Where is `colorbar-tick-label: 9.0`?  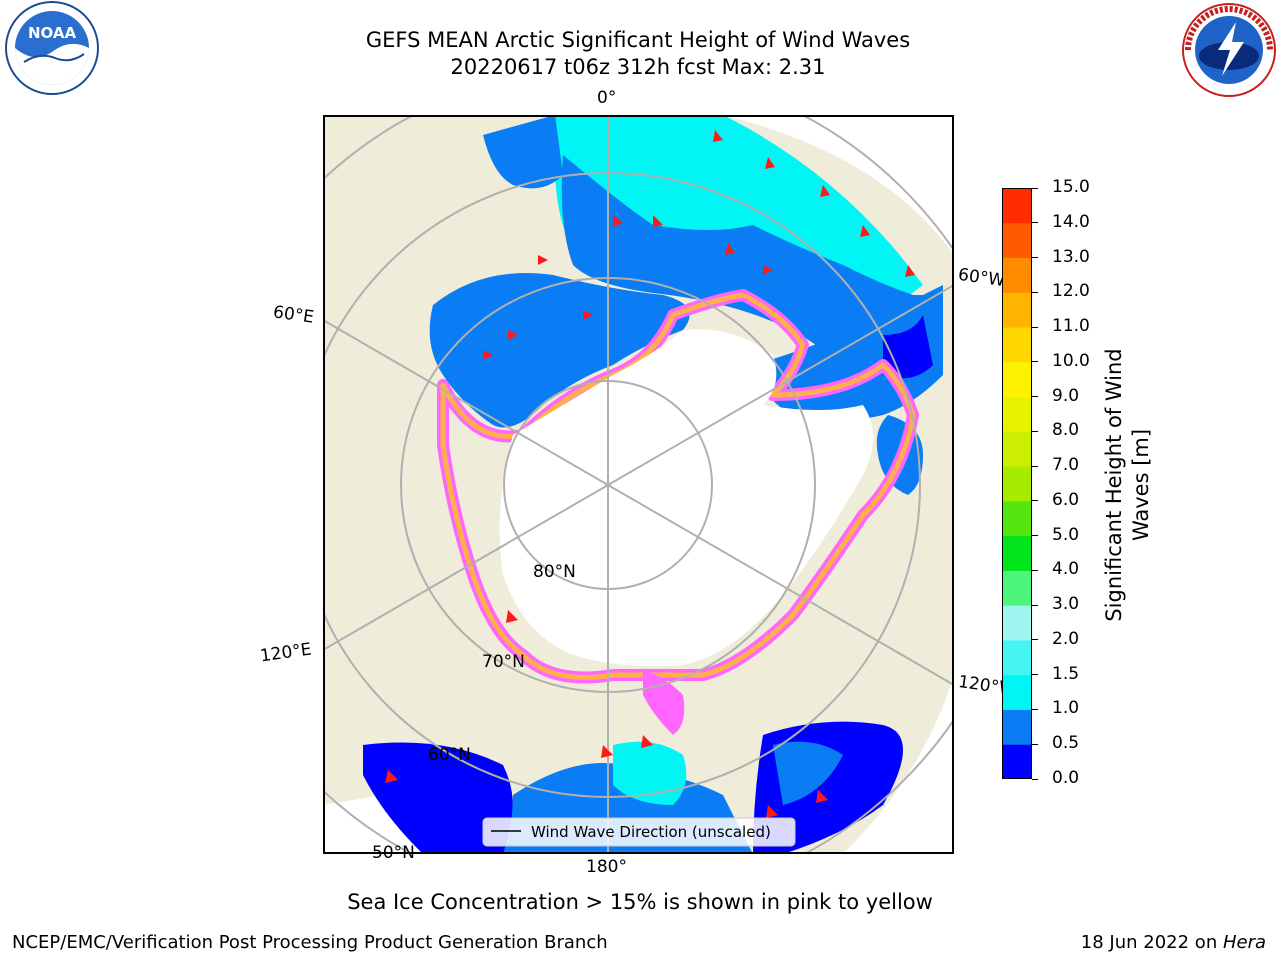 colorbar-tick-label: 9.0 is located at coordinates (1066, 395).